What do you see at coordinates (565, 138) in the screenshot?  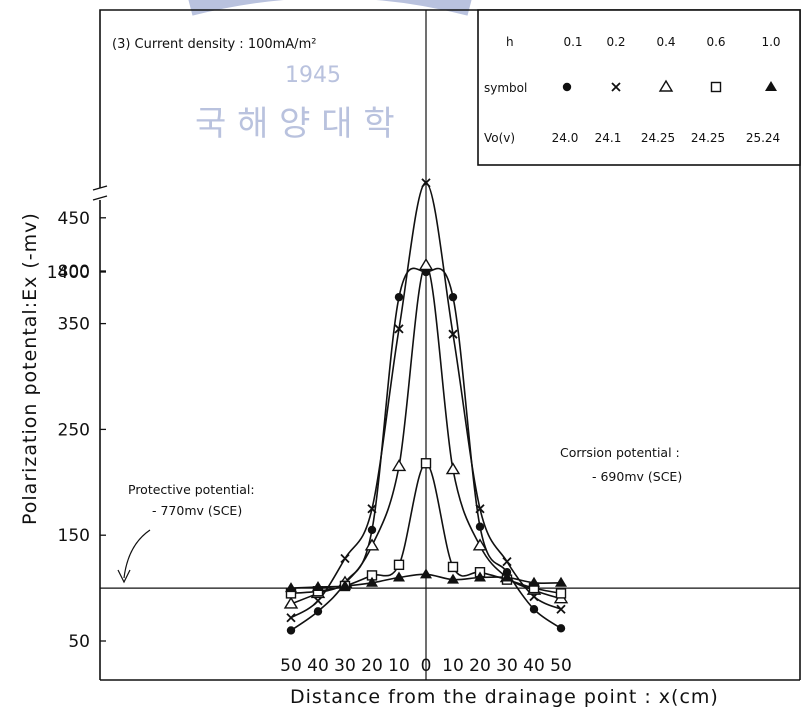 I see `legend-vo-value: 24.0` at bounding box center [565, 138].